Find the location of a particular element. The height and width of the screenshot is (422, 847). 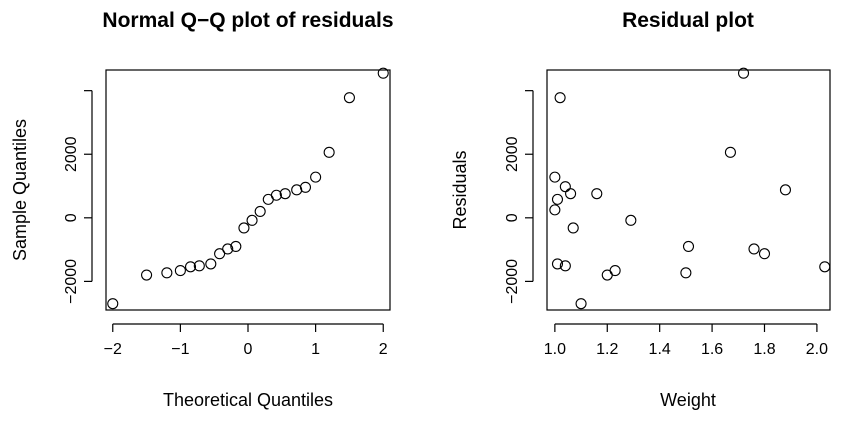

residual-plot-y-tick-label: −2000 is located at coordinates (512, 281).